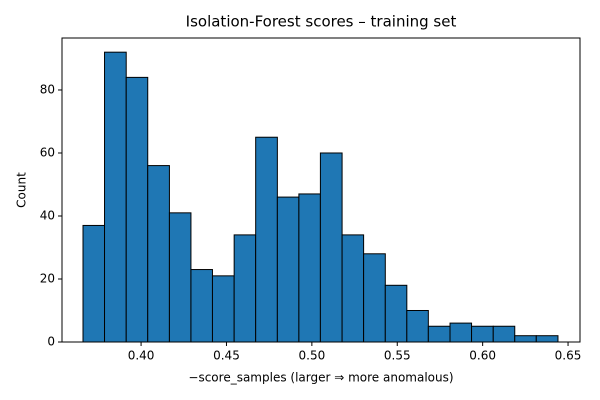 The width and height of the screenshot is (600, 400). Describe the element at coordinates (47, 89) in the screenshot. I see `y-tick-label: 80` at that location.